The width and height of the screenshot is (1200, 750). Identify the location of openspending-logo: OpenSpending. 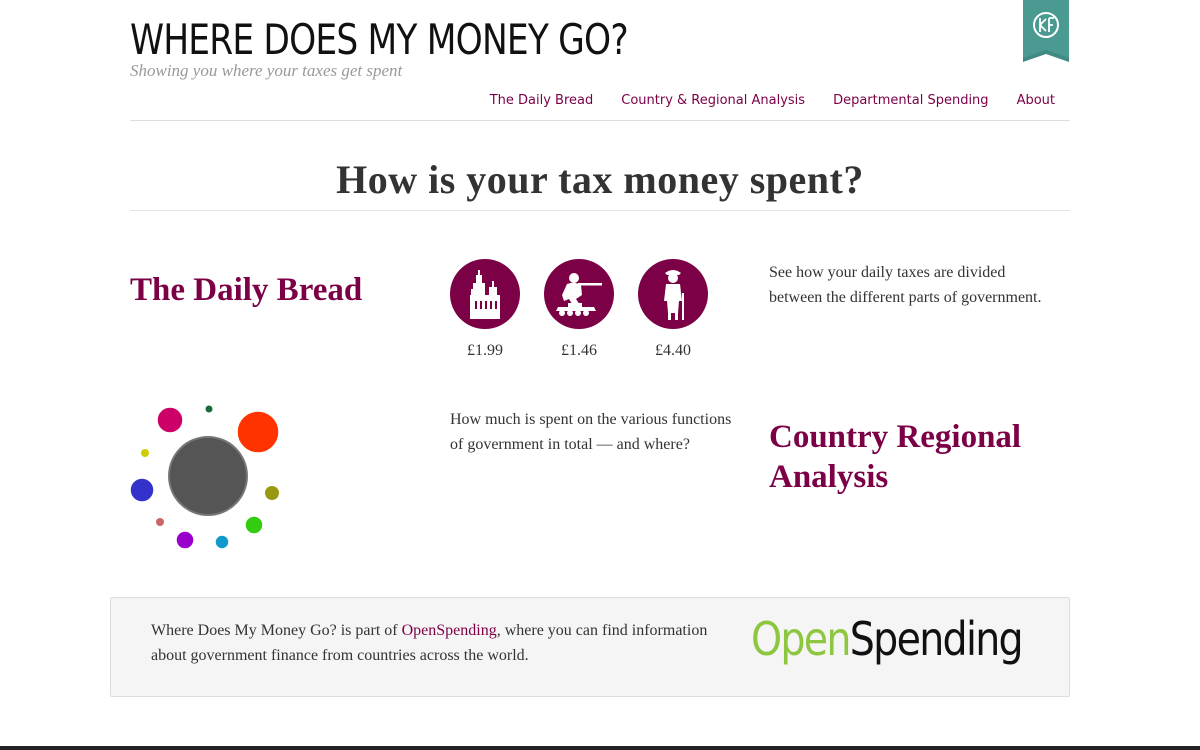
(887, 639).